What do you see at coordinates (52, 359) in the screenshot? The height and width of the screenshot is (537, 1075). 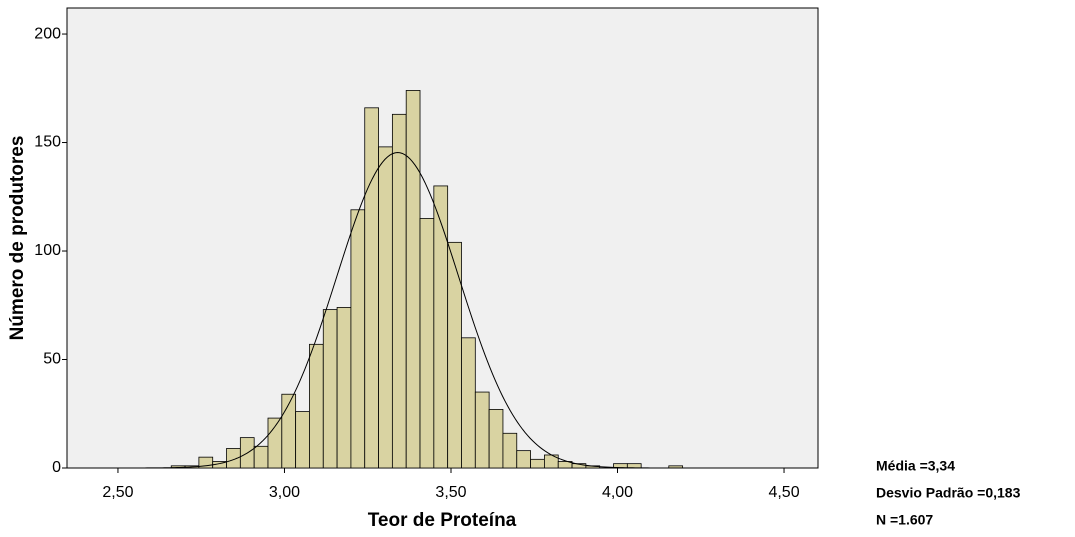 I see `y-tick-label: 50` at bounding box center [52, 359].